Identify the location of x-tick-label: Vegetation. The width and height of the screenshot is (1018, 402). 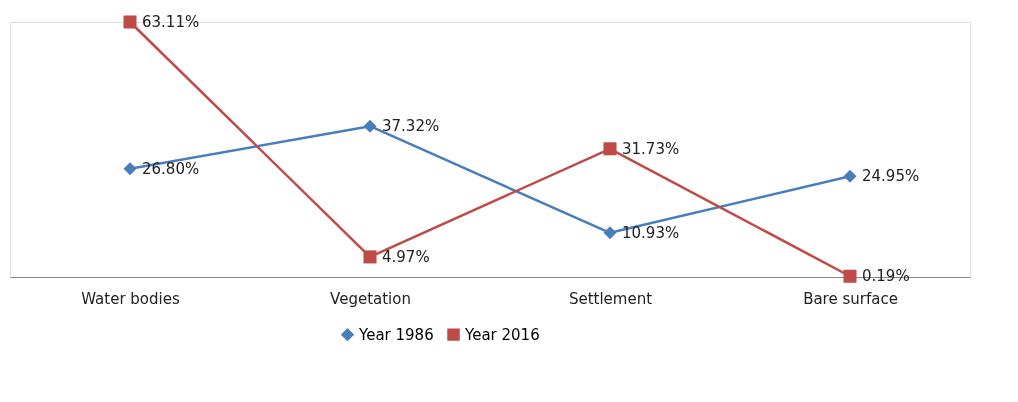
(370, 298).